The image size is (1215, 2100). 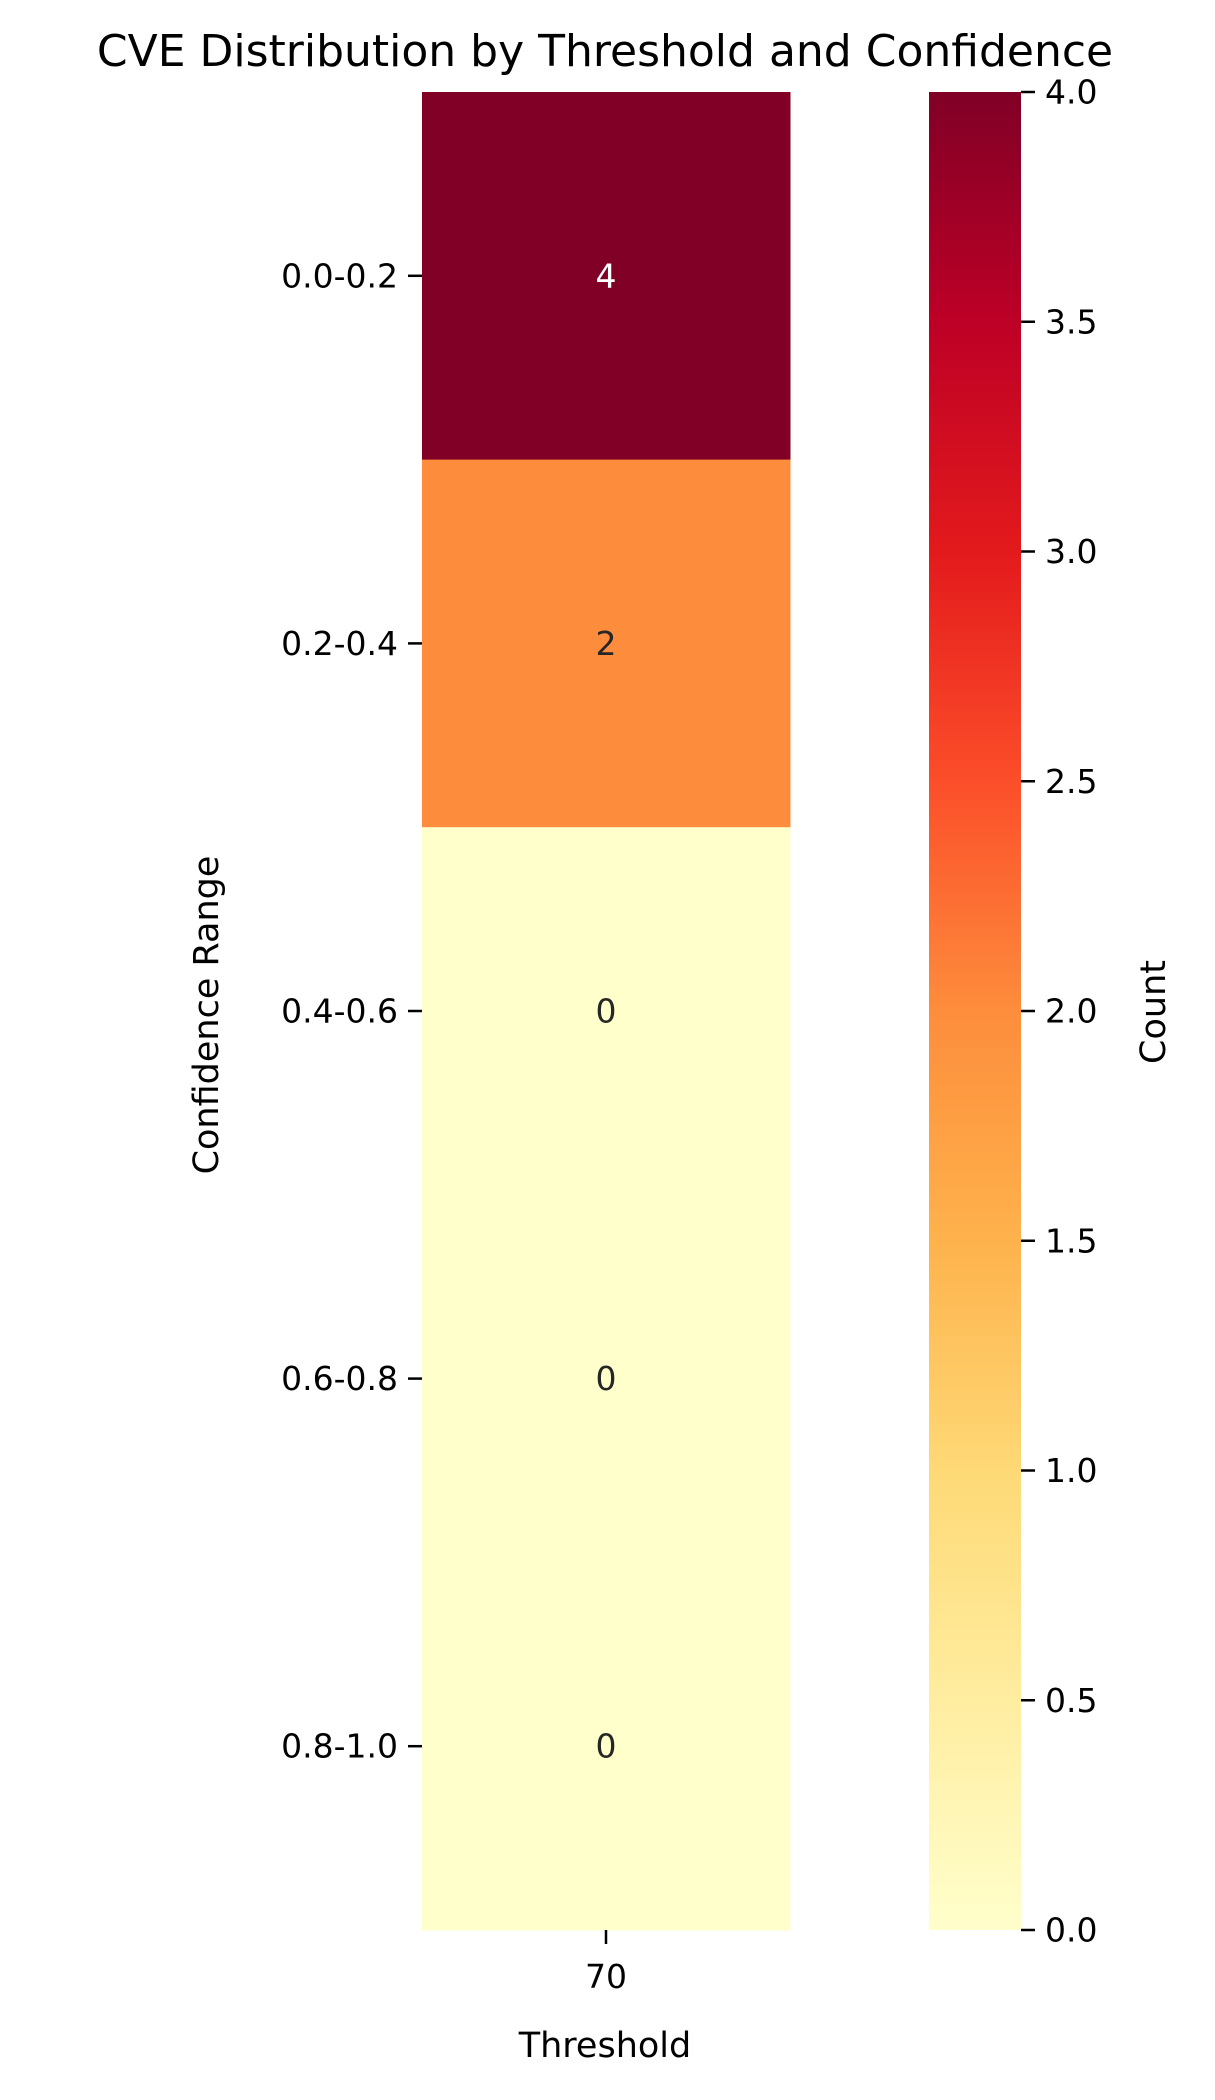 What do you see at coordinates (339, 1378) in the screenshot?
I see `y-tick-label: 0.6-0.8` at bounding box center [339, 1378].